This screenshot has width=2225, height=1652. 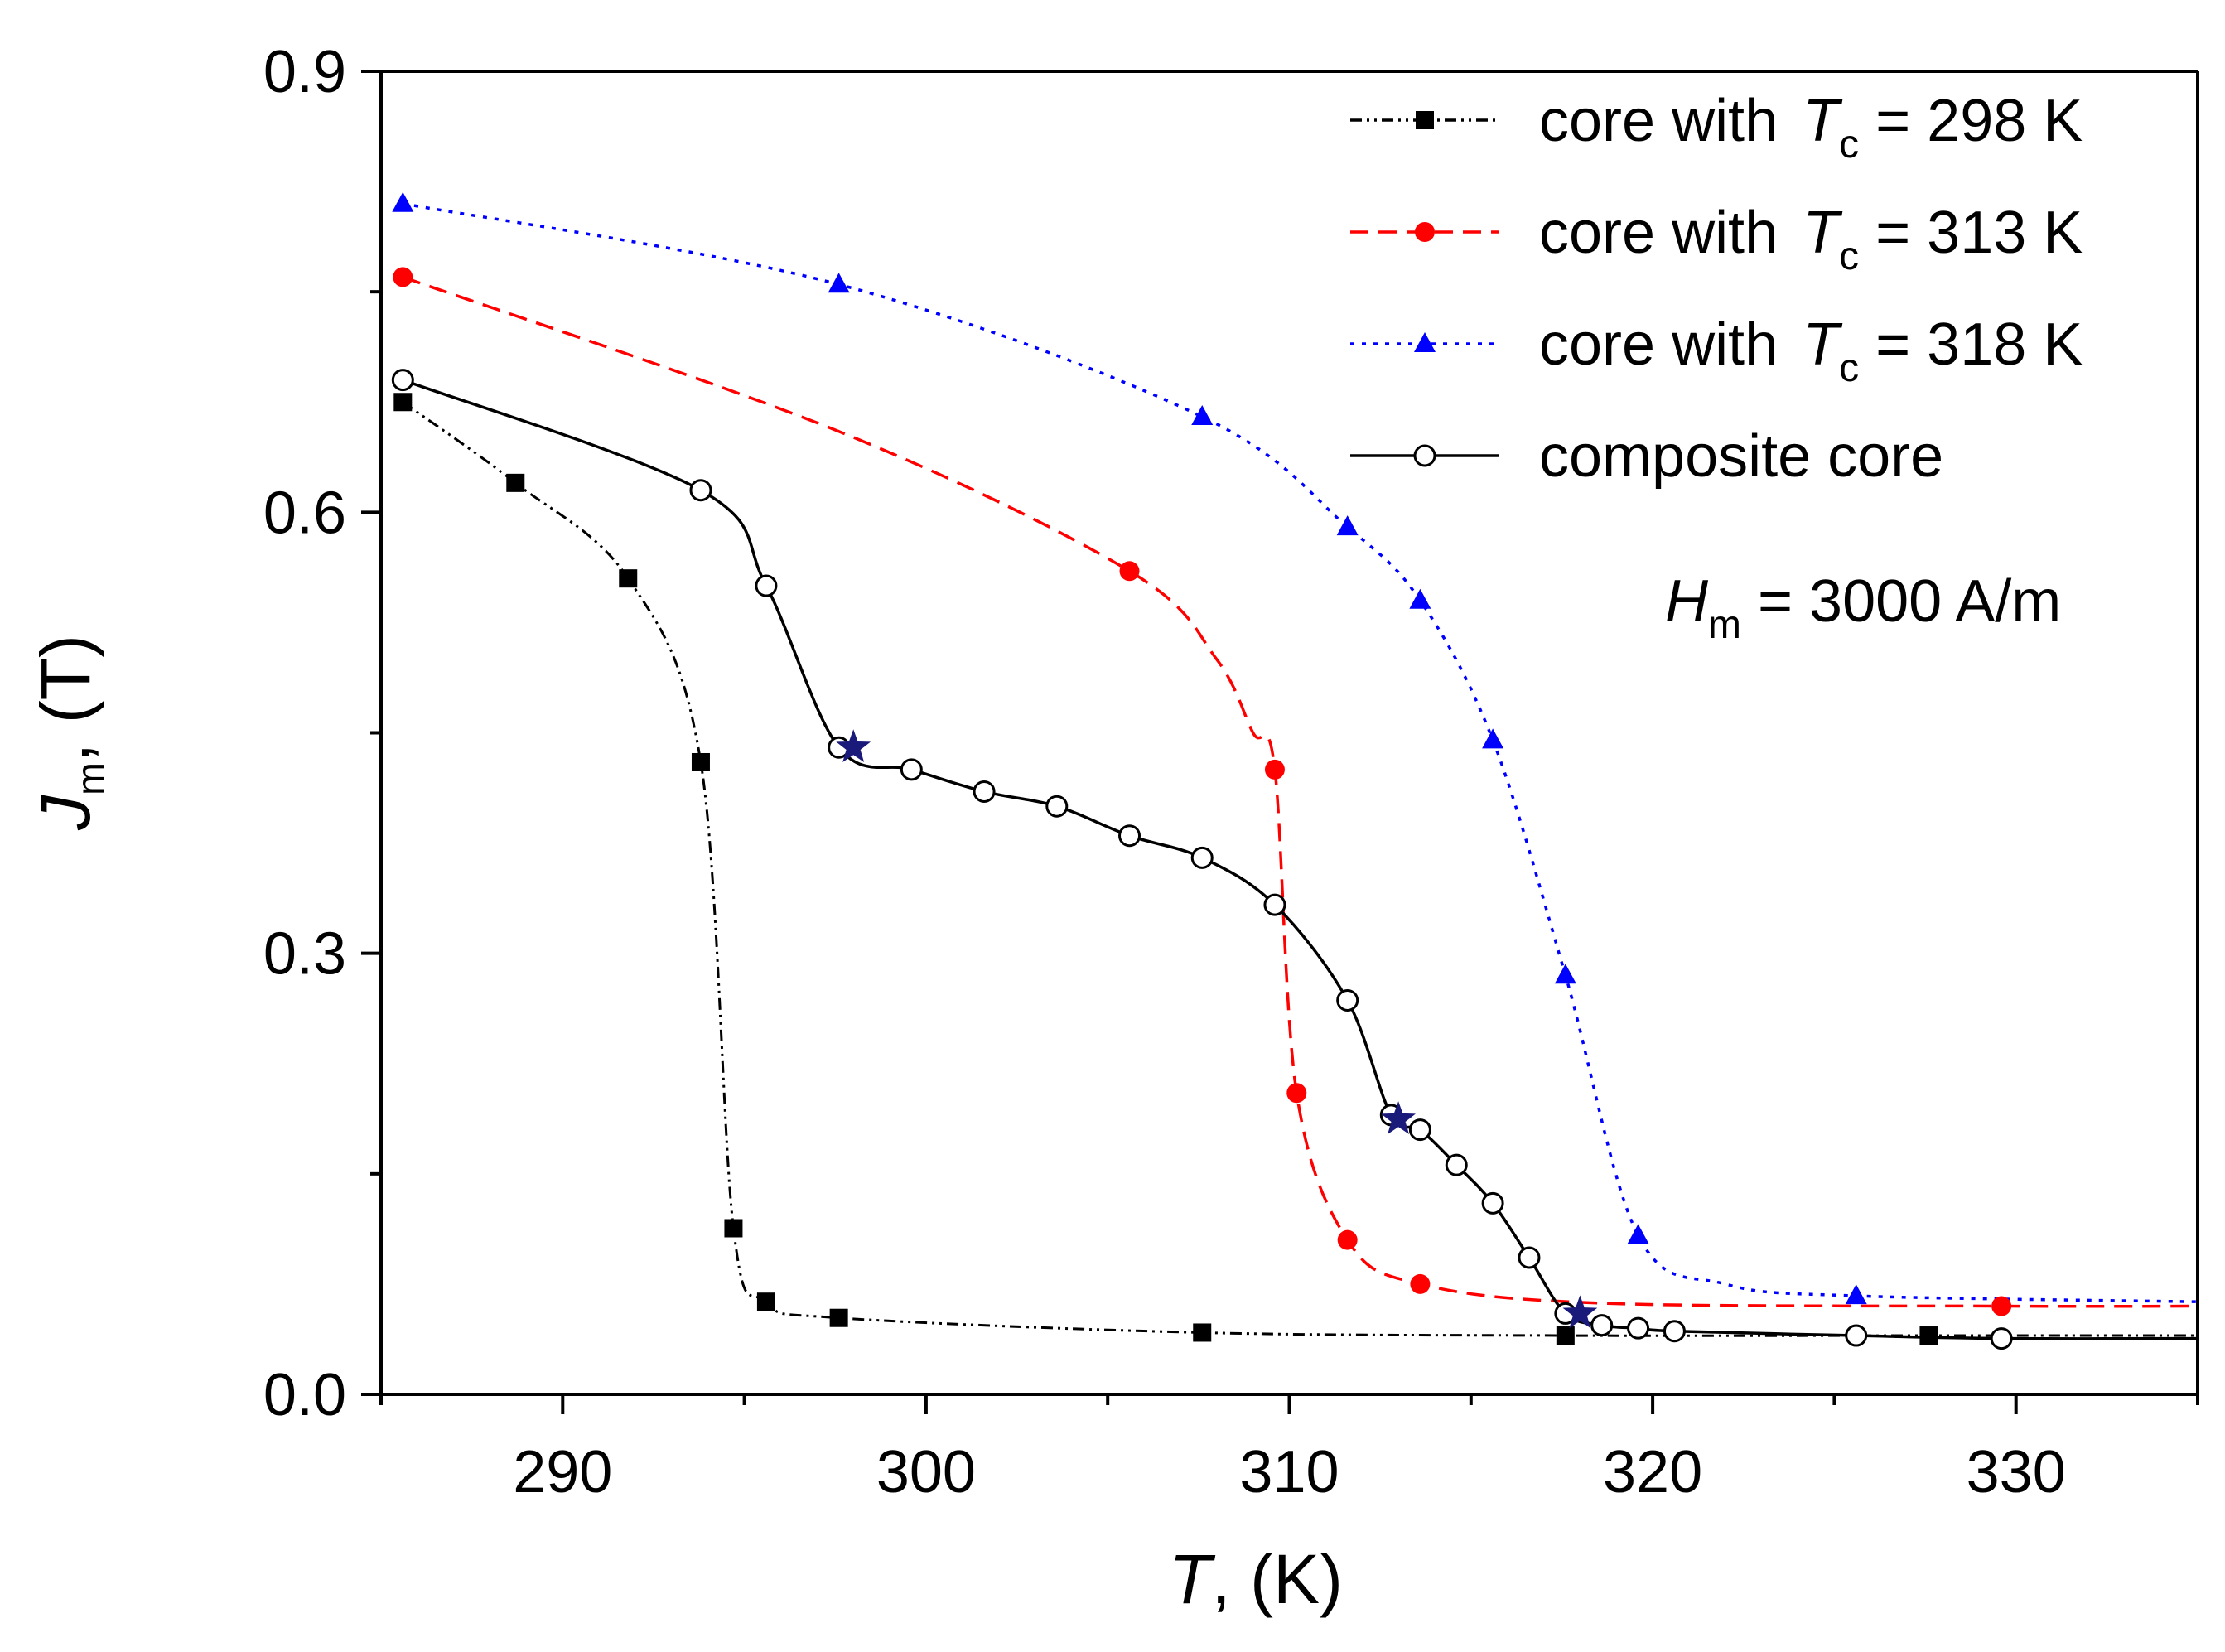 What do you see at coordinates (1289, 1472) in the screenshot?
I see `x-tick-label: 310` at bounding box center [1289, 1472].